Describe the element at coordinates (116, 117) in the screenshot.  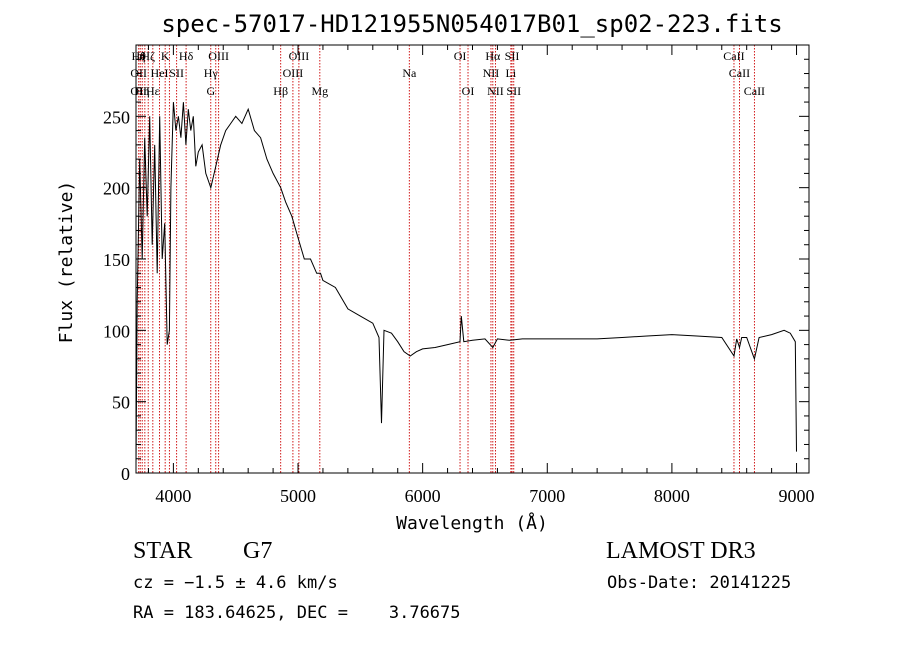
I see `y-tick-label: 250` at that location.